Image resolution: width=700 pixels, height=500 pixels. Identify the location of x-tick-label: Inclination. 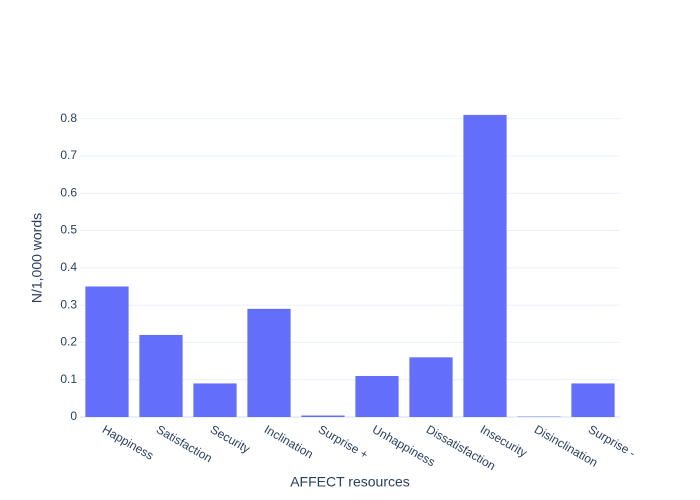
(289, 441).